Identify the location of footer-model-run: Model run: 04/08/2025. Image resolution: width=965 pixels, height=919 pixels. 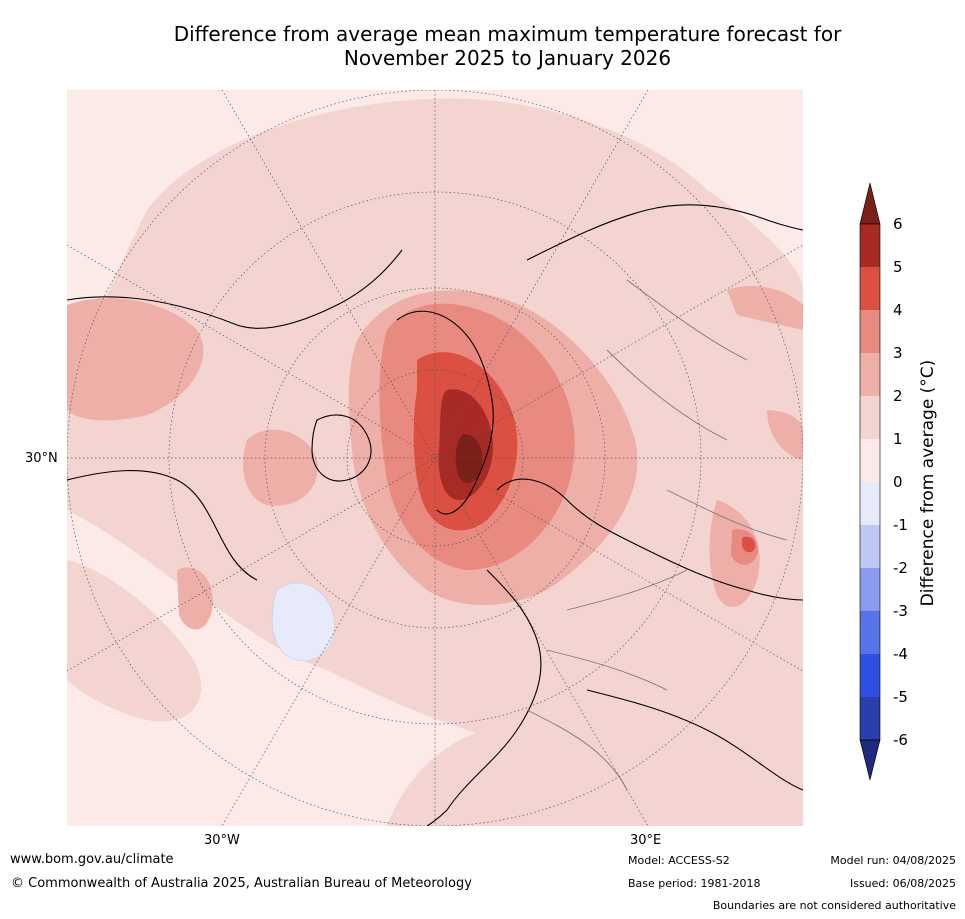
(893, 860).